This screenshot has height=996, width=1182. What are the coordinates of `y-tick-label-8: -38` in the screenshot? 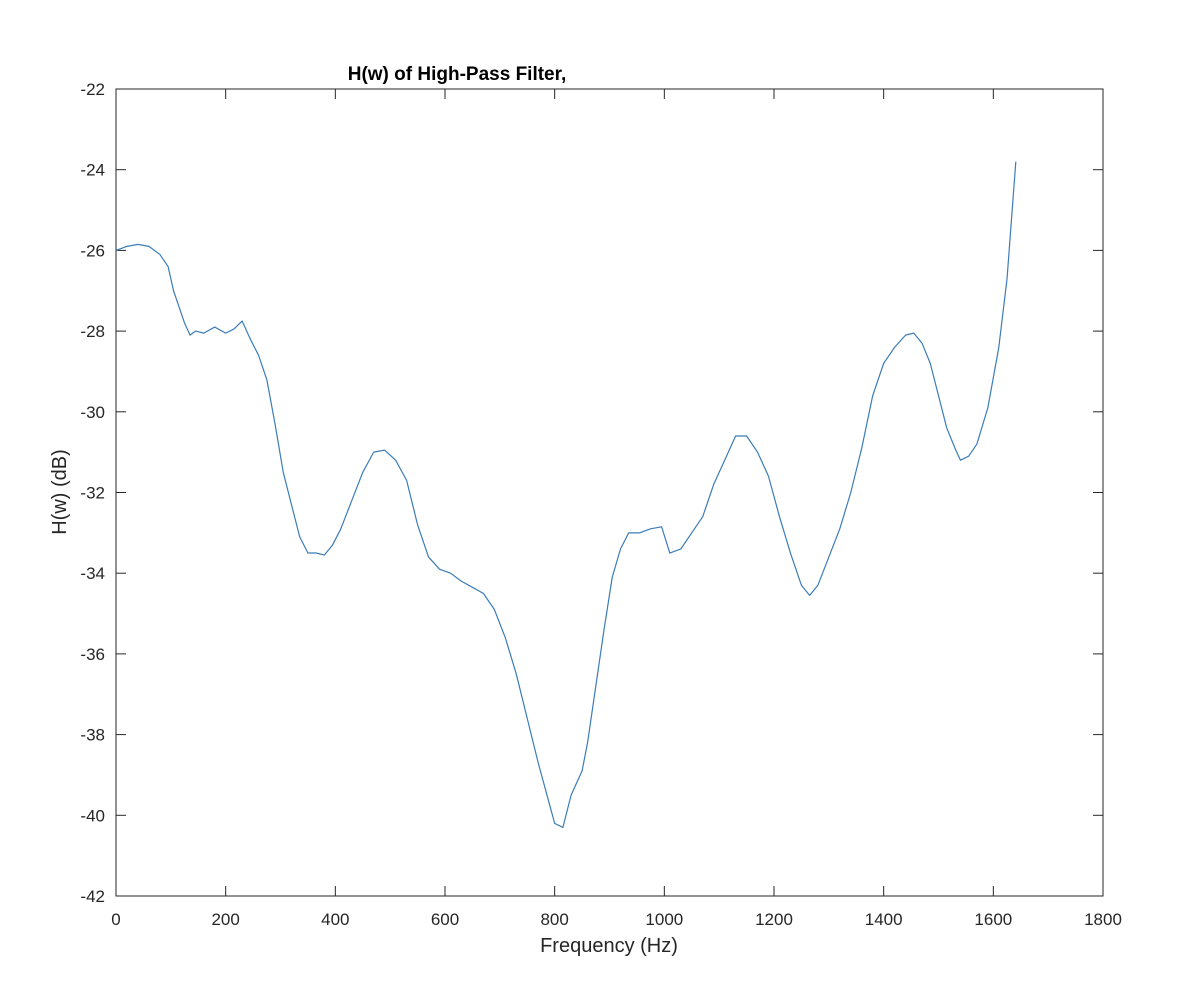 It's located at (92, 735).